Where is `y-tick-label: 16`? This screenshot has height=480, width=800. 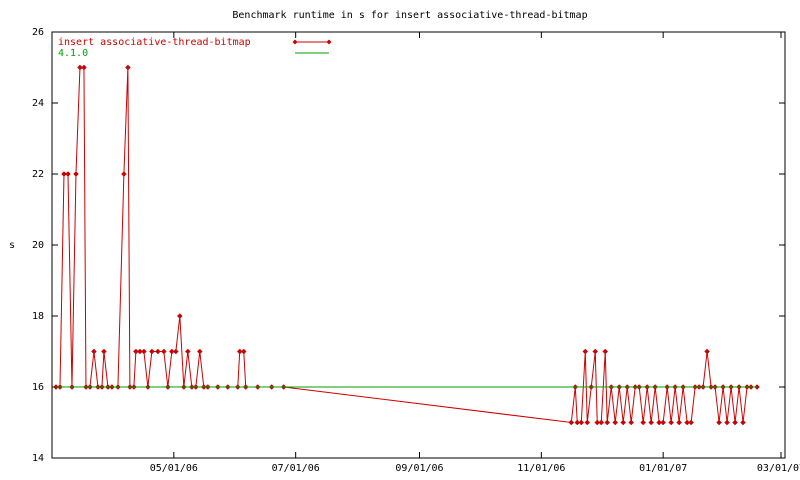
y-tick-label: 16 is located at coordinates (38, 387).